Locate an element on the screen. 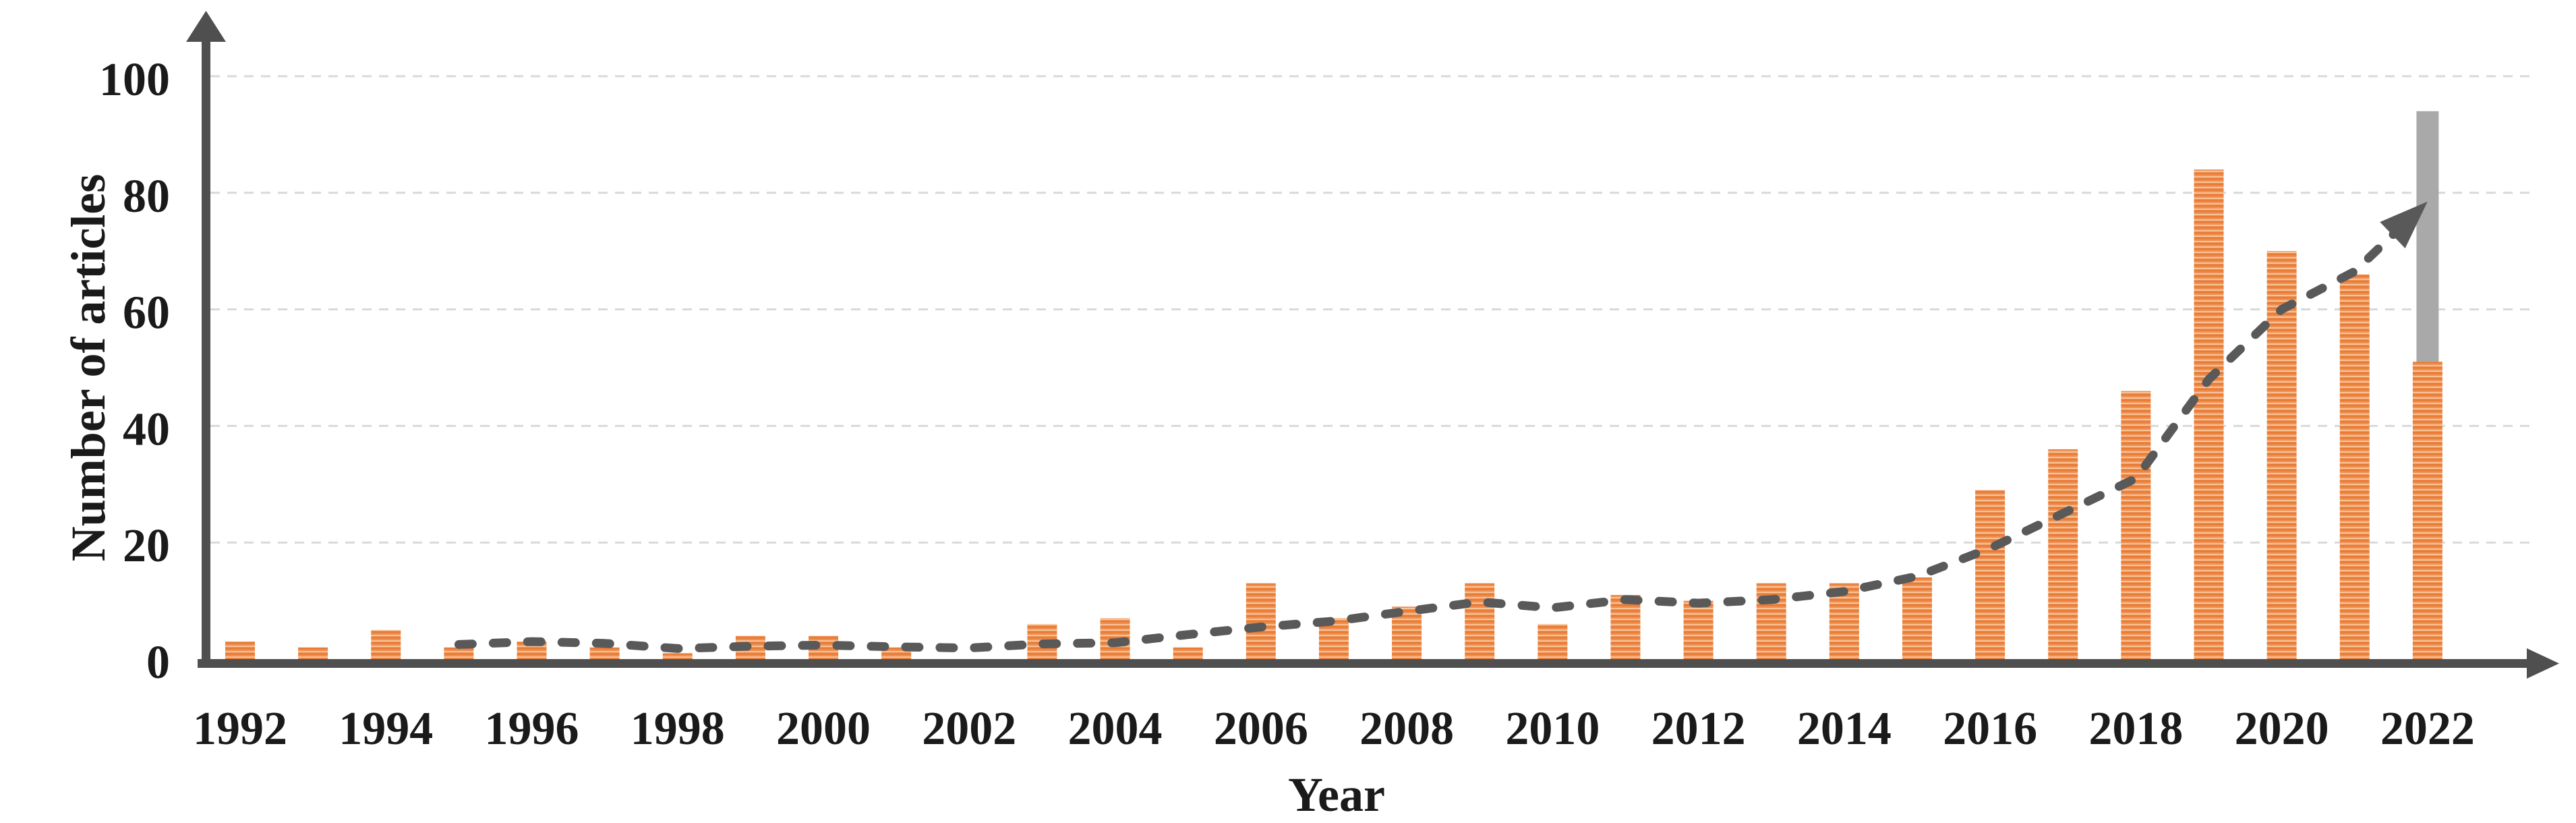 The height and width of the screenshot is (823, 2576). bar-2010 is located at coordinates (1553, 644).